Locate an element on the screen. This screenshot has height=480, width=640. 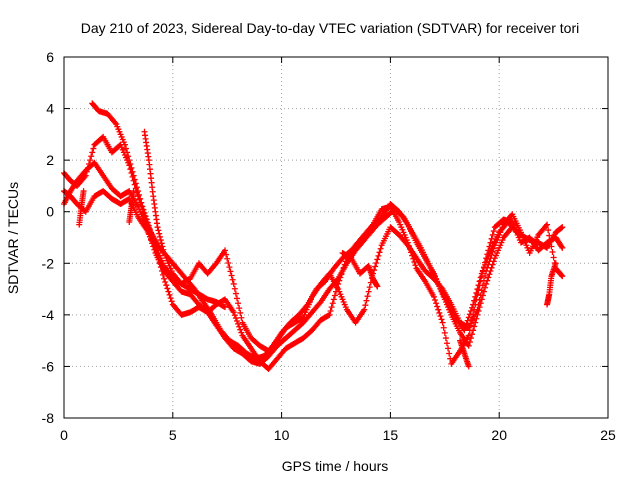
y-tick-label: 2 is located at coordinates (50, 160).